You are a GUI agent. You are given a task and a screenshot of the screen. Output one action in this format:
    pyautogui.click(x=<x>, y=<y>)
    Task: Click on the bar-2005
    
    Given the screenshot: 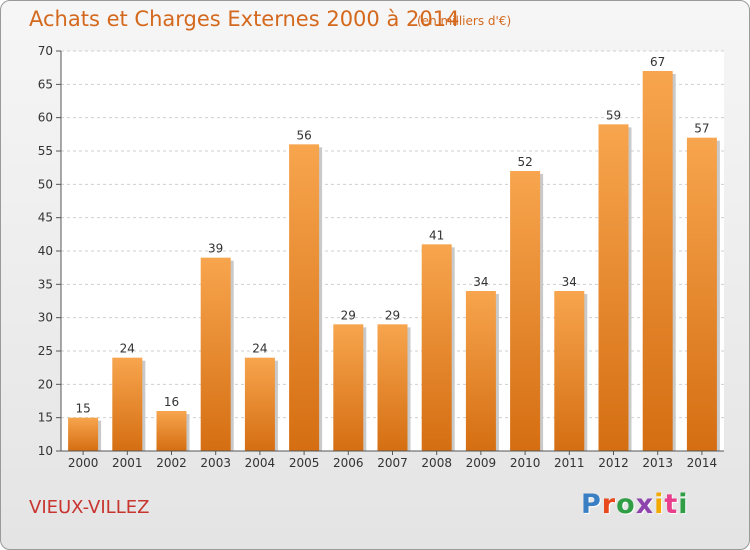 What is the action you would take?
    pyautogui.click(x=304, y=298)
    